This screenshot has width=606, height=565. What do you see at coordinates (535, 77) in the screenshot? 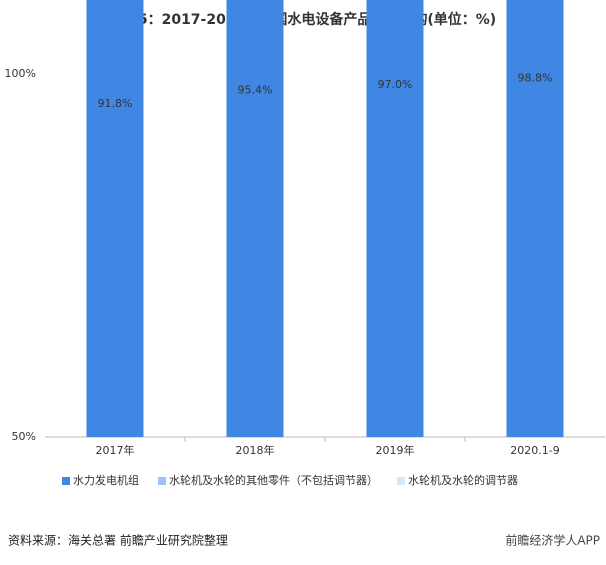
I see `data-label: 98.8%` at bounding box center [535, 77].